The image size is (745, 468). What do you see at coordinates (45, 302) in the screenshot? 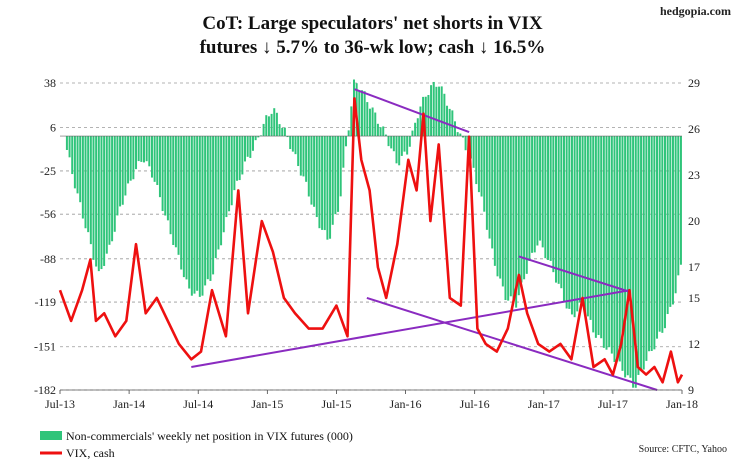
I see `left-tick-label: -119` at bounding box center [45, 302].